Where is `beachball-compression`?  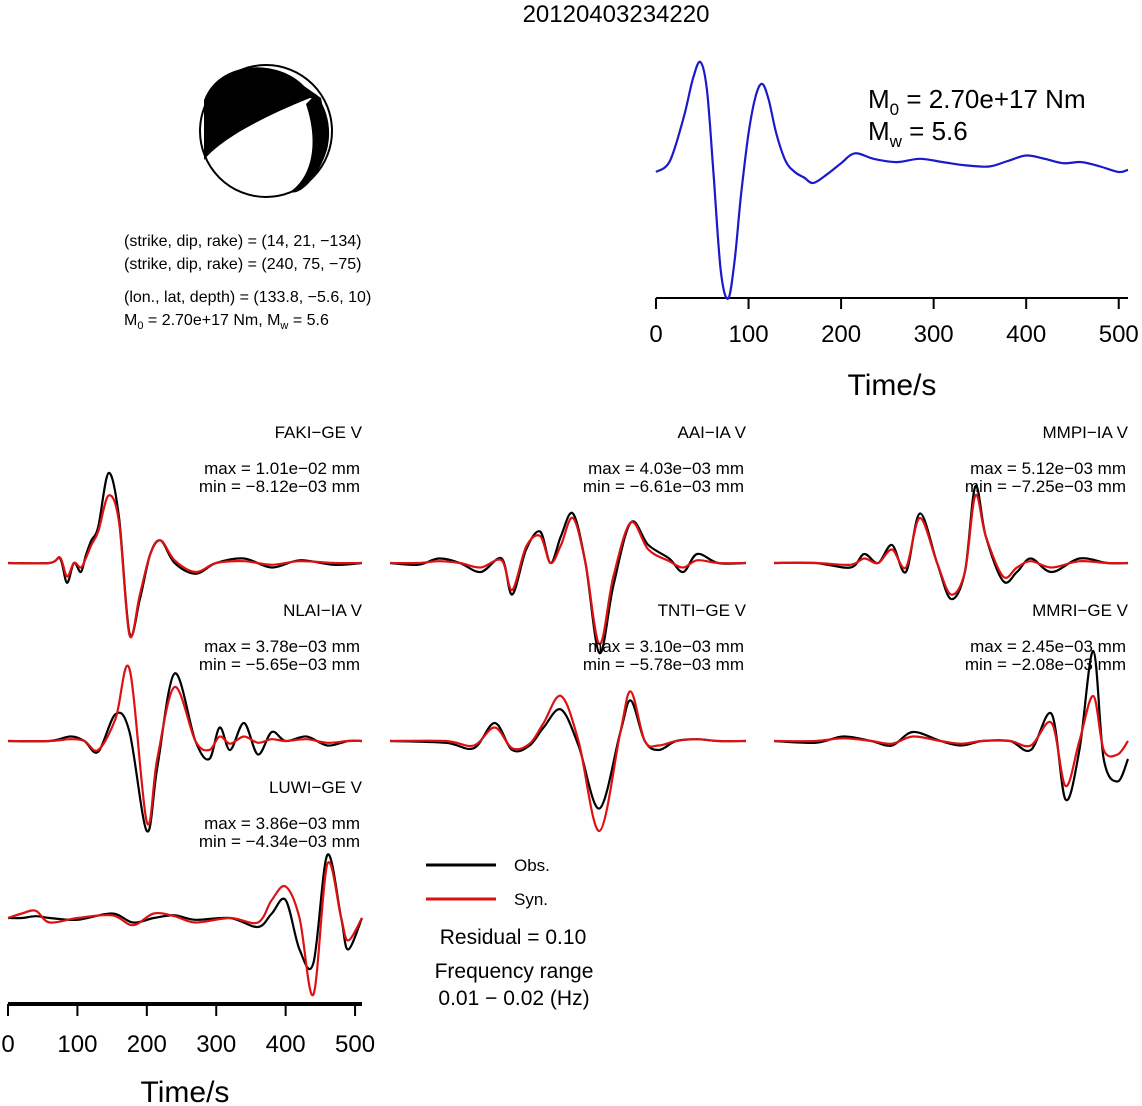
beachball-compression is located at coordinates (264, 126).